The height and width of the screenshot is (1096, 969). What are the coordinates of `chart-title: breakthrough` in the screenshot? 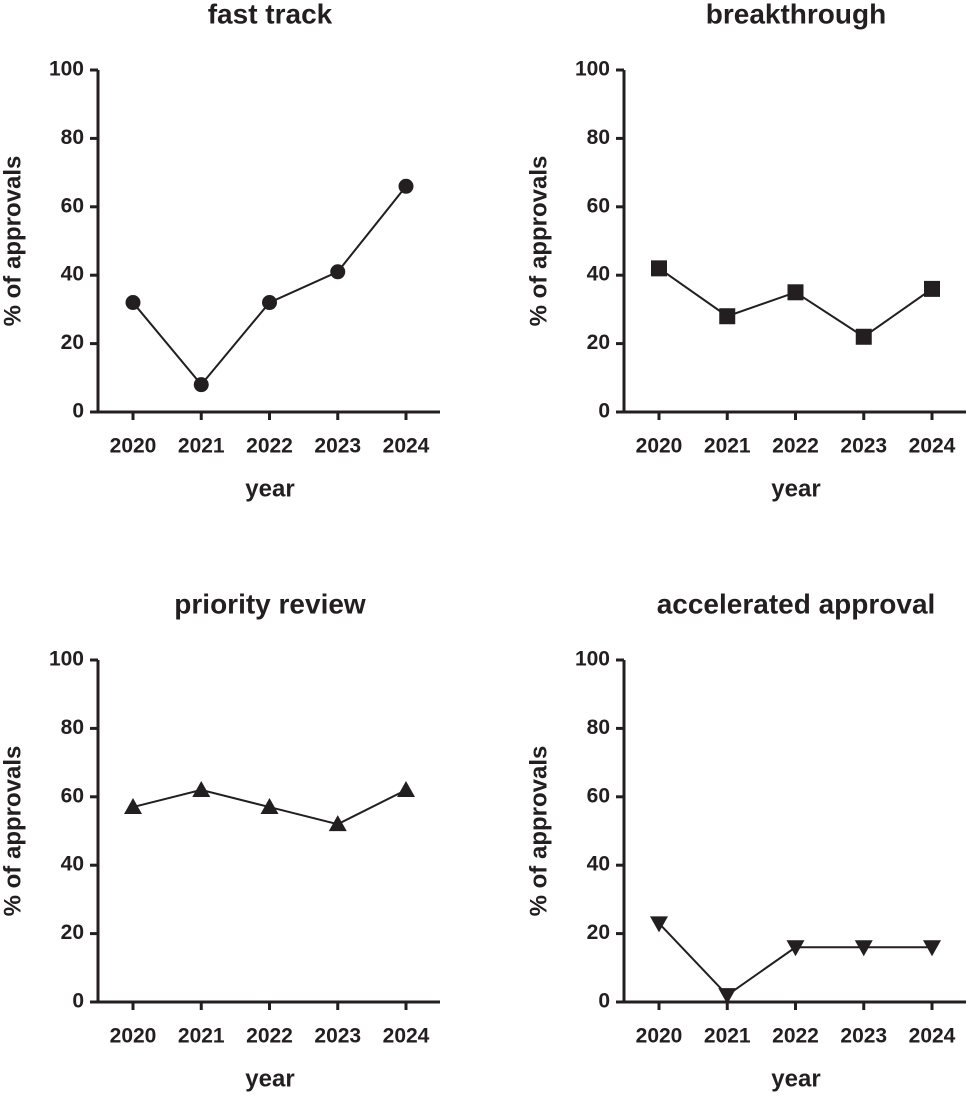 It's located at (796, 14).